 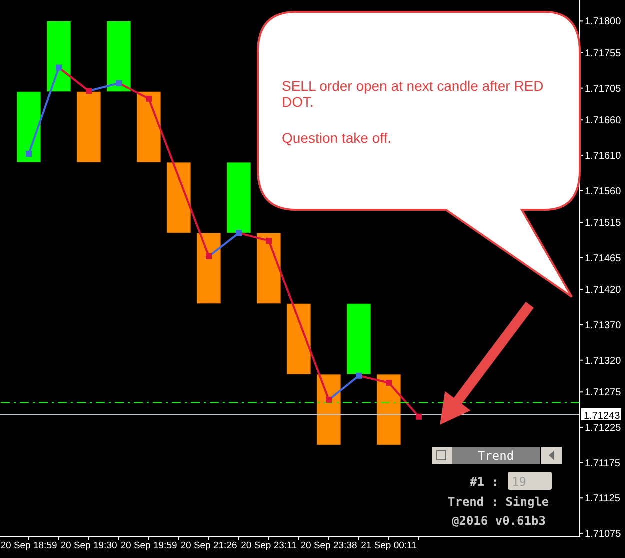 What do you see at coordinates (603, 54) in the screenshot?
I see `y-tick-label: 1.71755` at bounding box center [603, 54].